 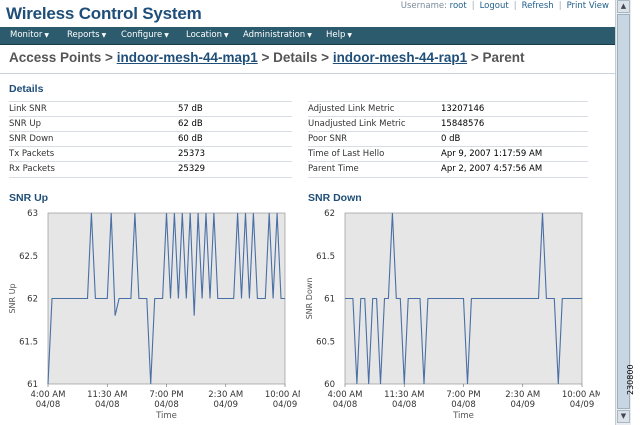 What do you see at coordinates (32, 214) in the screenshot?
I see `y-tick-label: 63` at bounding box center [32, 214].